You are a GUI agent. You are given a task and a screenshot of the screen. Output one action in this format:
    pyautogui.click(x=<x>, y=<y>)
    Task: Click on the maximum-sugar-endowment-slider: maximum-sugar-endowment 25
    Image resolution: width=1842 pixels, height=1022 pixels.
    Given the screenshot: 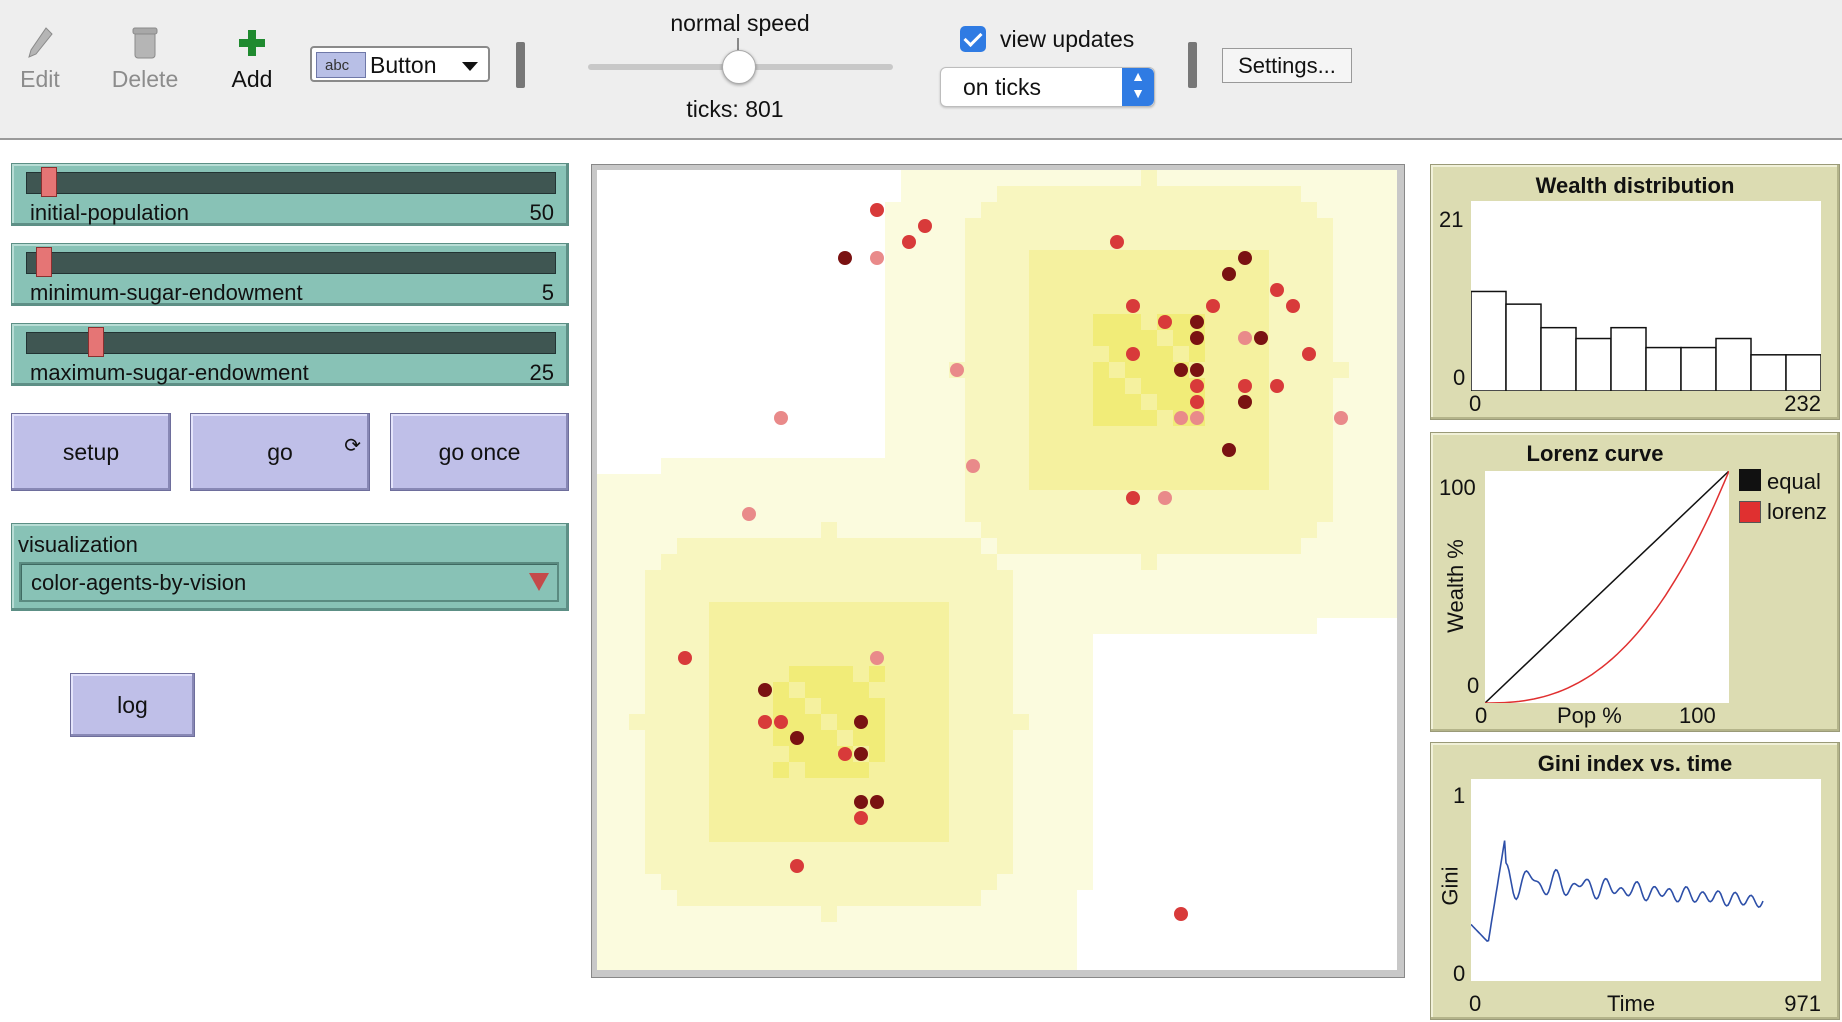 What is the action you would take?
    pyautogui.click(x=290, y=354)
    